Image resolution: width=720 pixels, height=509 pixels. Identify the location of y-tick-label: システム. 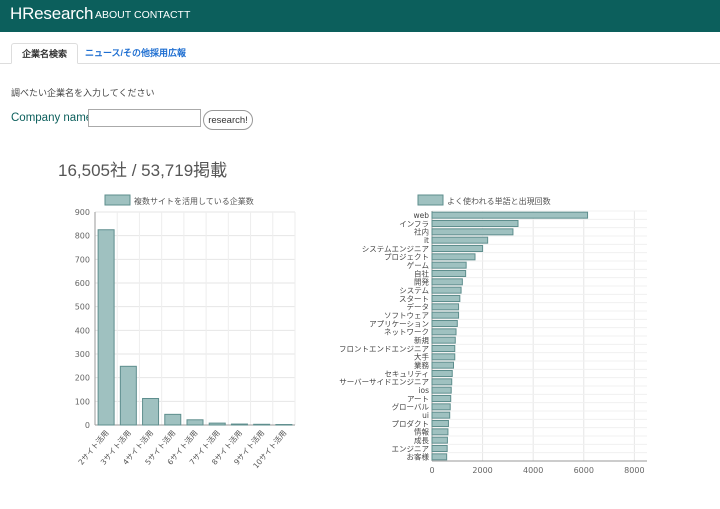
(414, 290).